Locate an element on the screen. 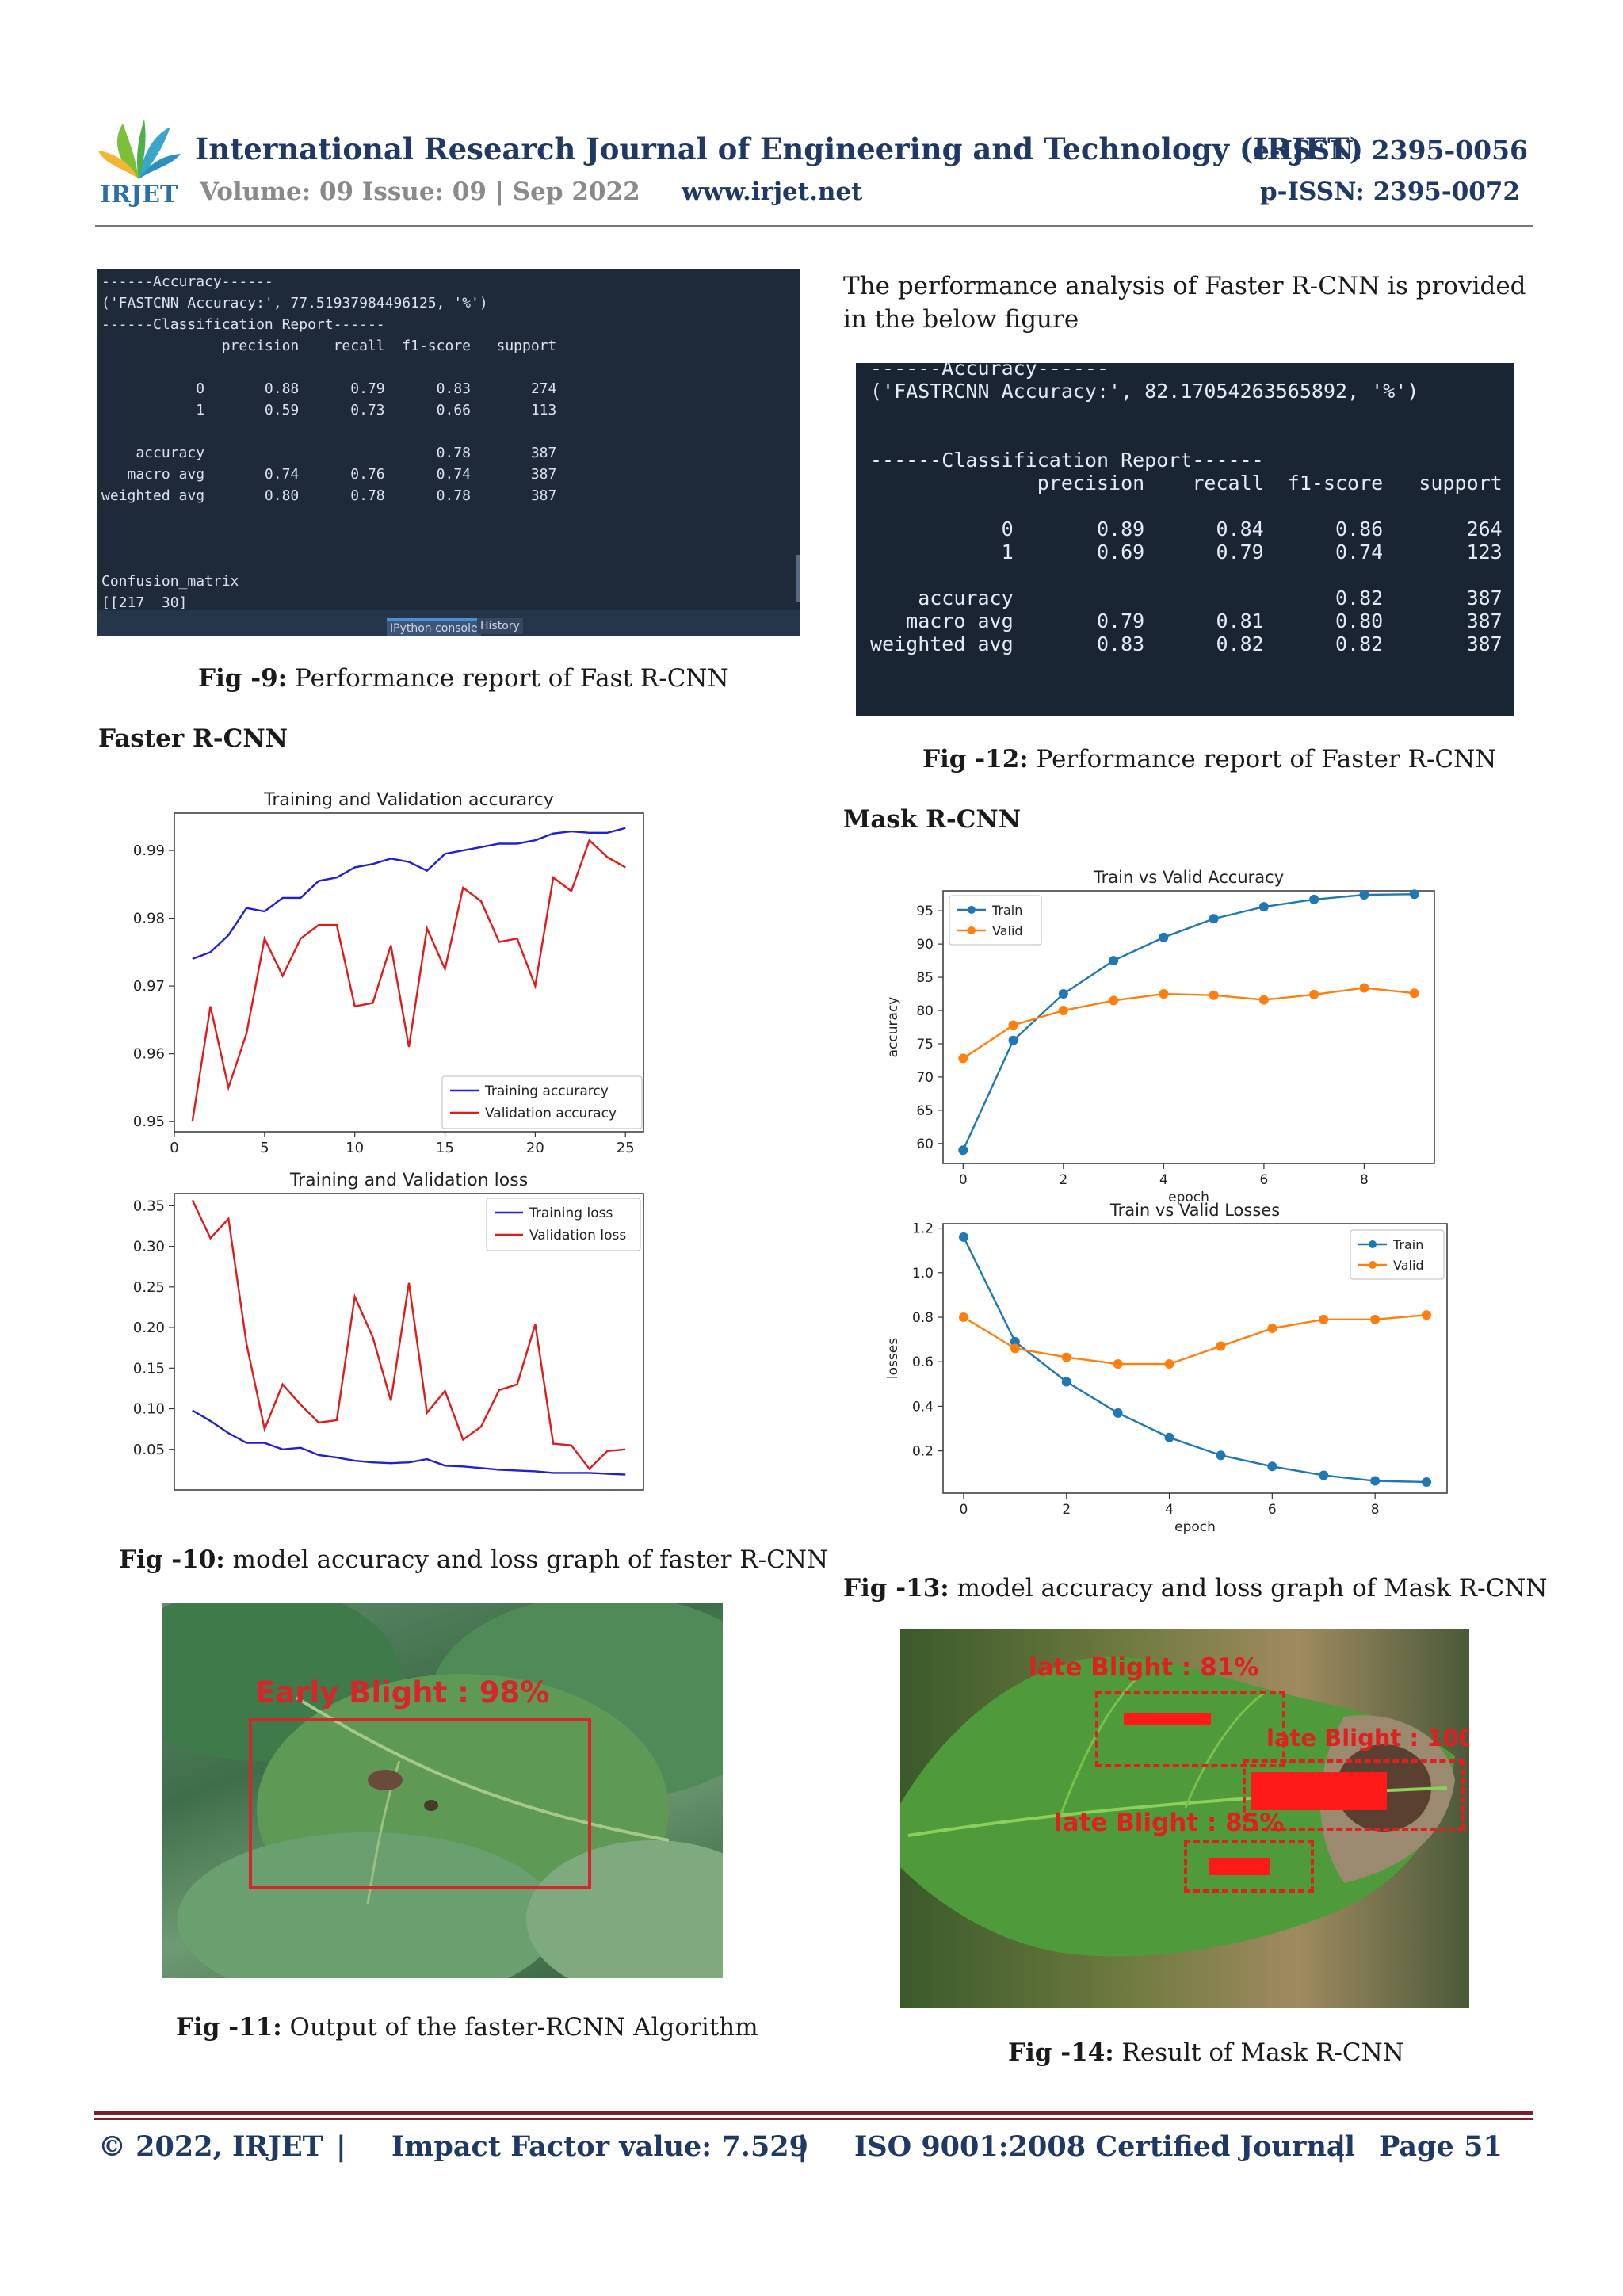 Image resolution: width=1623 pixels, height=2296 pixels. legend-label: Valid is located at coordinates (1007, 930).